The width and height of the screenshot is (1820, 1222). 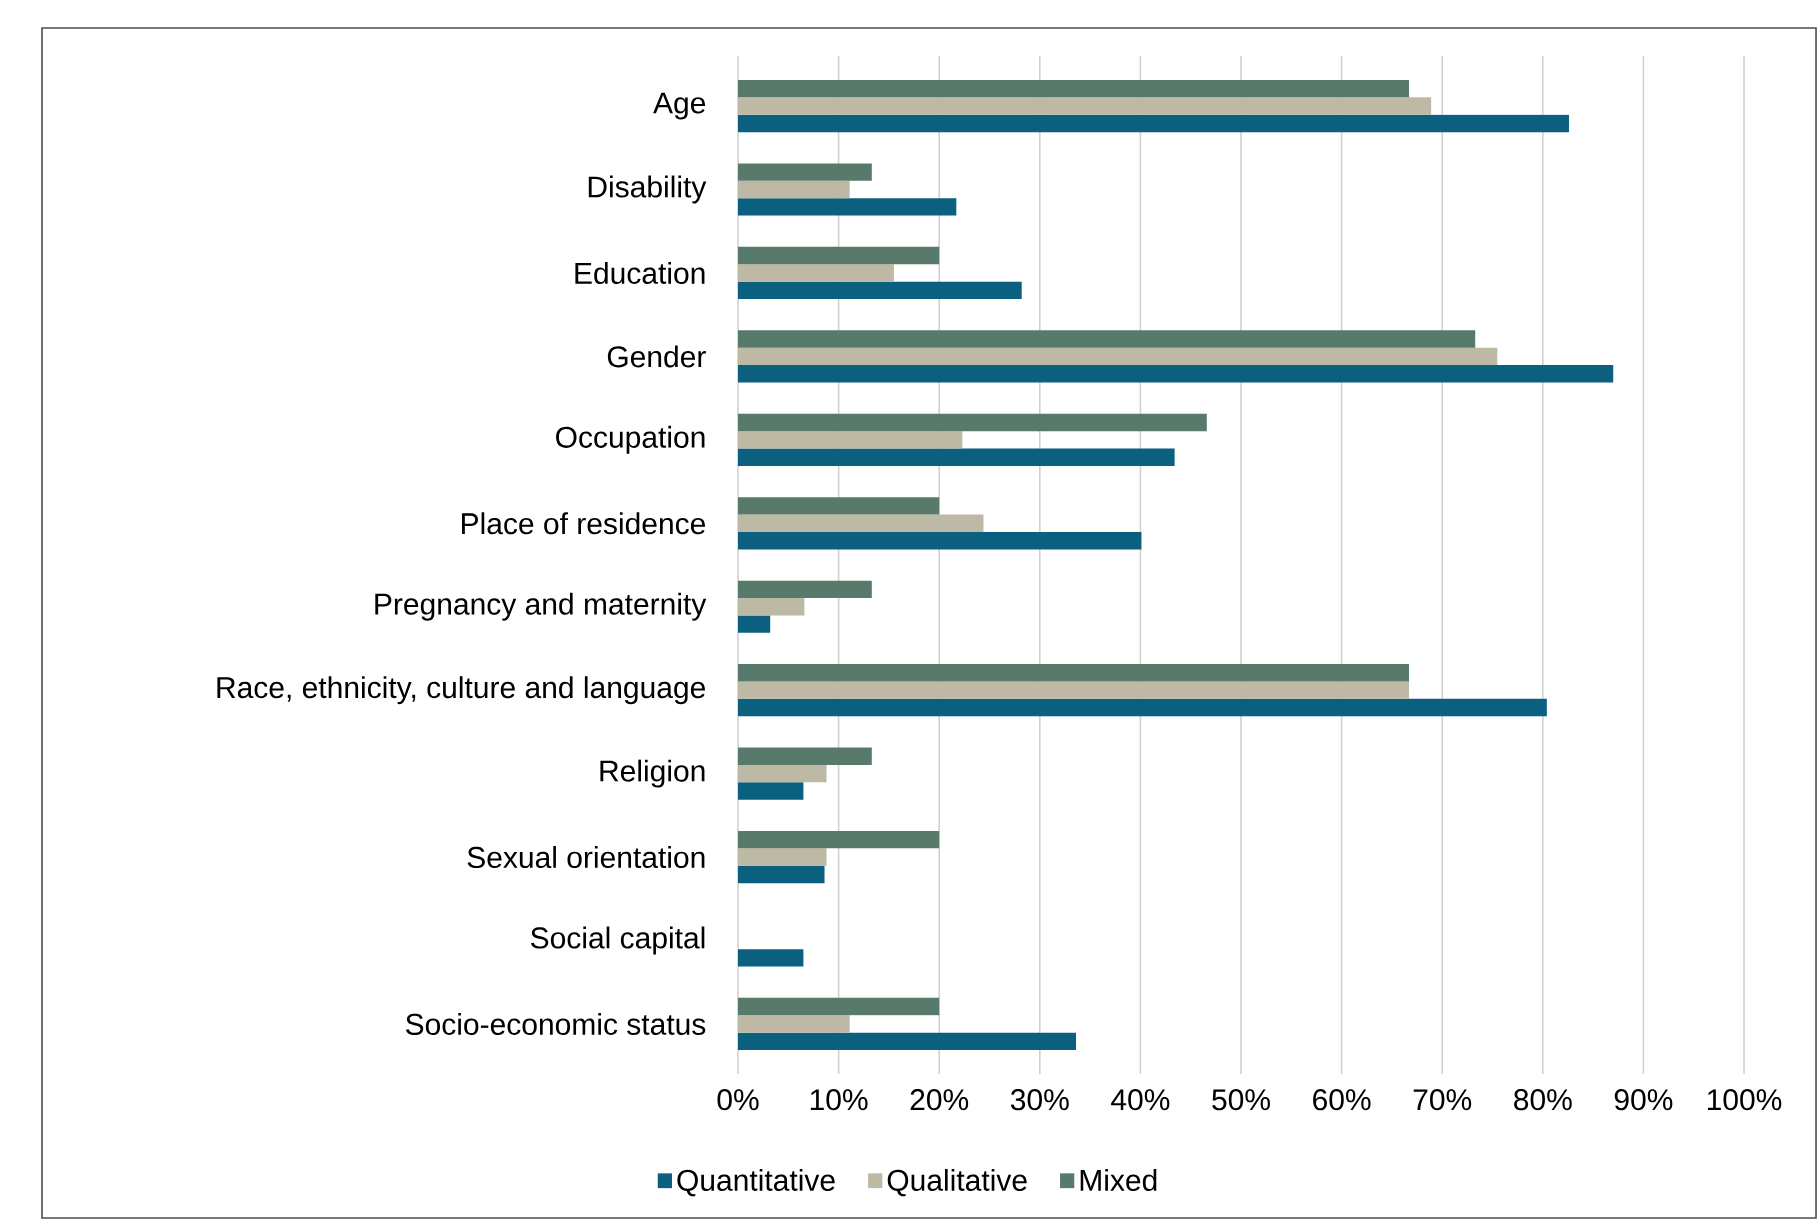 What do you see at coordinates (1118, 1179) in the screenshot?
I see `legend-label: Mixed` at bounding box center [1118, 1179].